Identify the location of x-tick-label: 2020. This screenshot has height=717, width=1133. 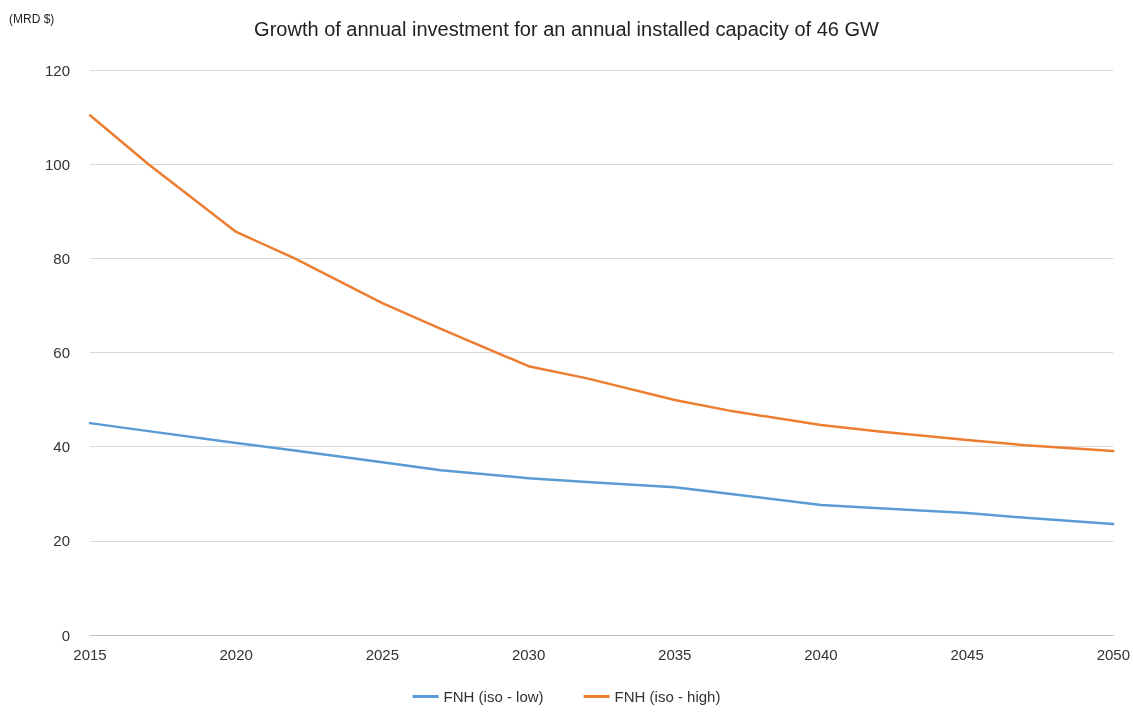
(236, 654).